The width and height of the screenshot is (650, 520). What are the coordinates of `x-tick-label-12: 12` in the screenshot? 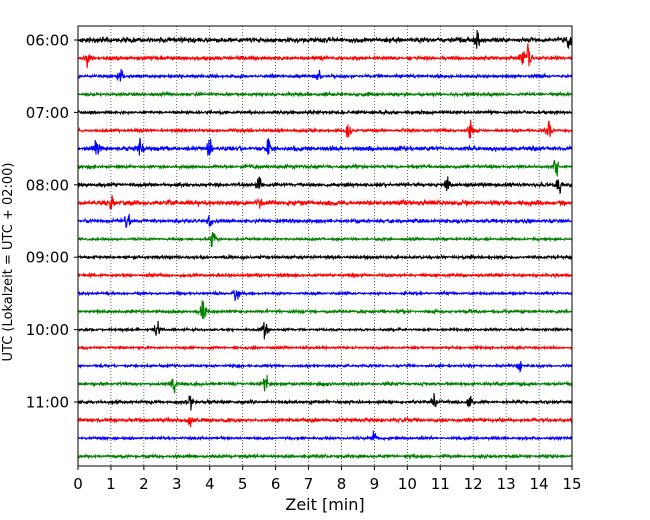 It's located at (473, 484).